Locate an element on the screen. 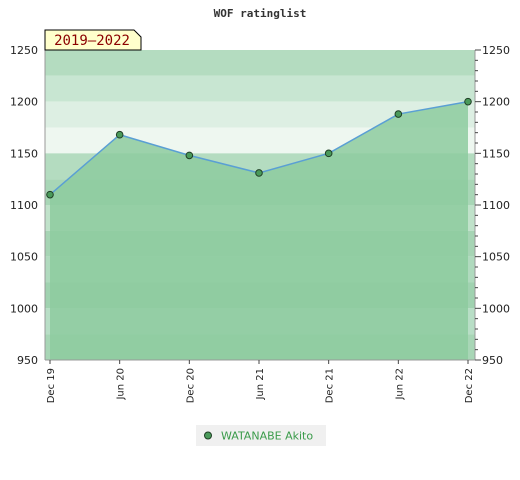  y-axis-right: 950 1000 1050 1100 1150 1200 1250 is located at coordinates (496, 205).